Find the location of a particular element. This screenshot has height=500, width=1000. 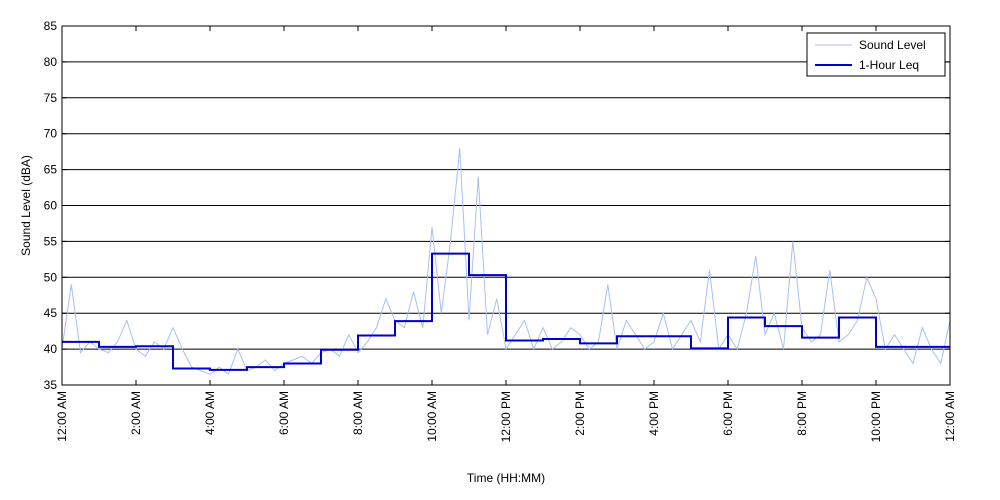

x-tick-label: 8:00 AM is located at coordinates (358, 413).